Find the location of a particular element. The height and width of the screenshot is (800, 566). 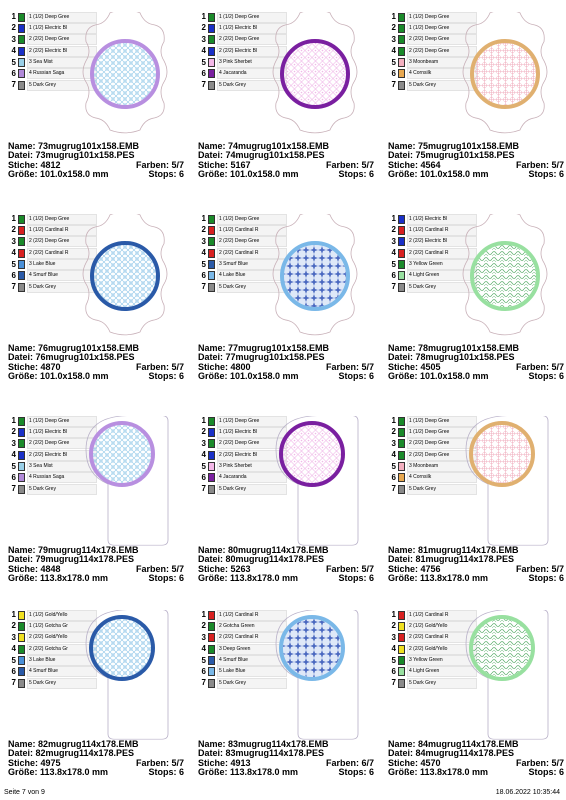

thread-color-row: 4 2 (2/2) Cardinal R is located at coordinates (245, 253).